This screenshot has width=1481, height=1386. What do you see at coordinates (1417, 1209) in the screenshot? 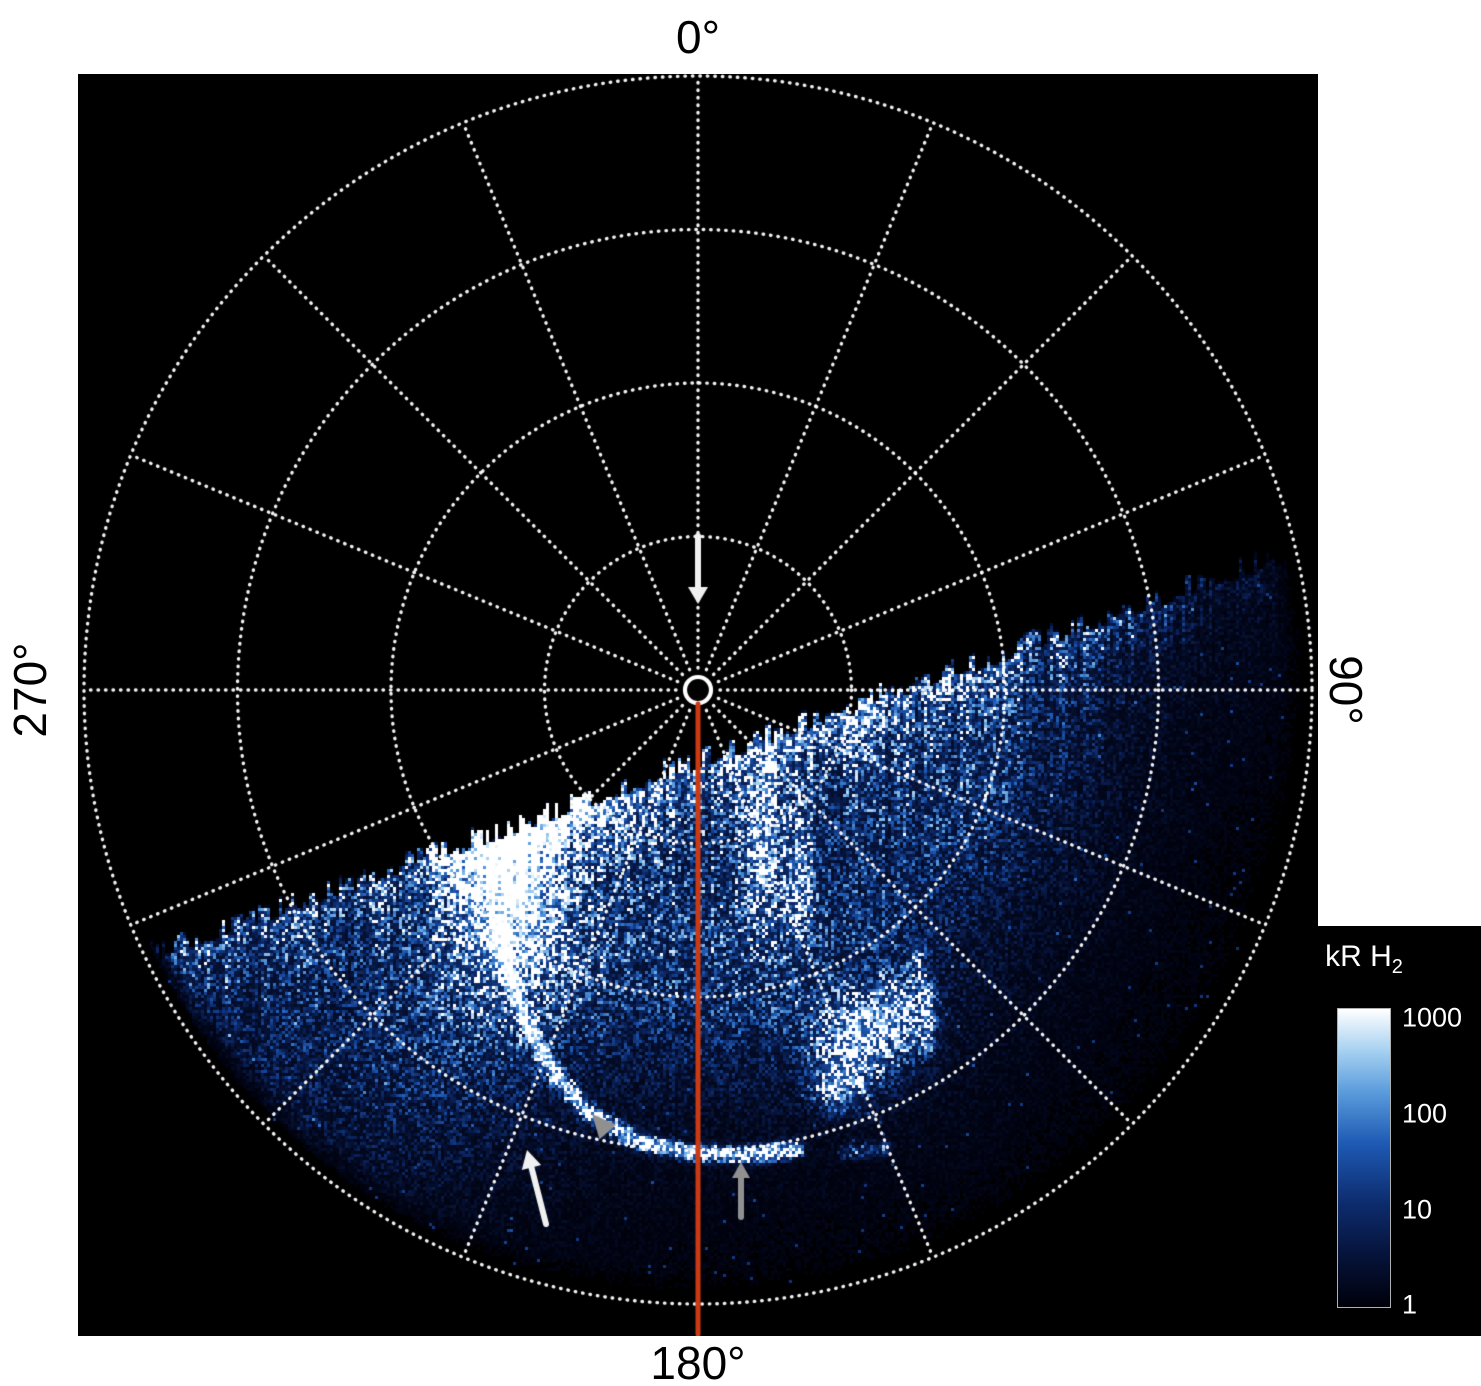
I see `colorbar-tick-10: 10` at bounding box center [1417, 1209].